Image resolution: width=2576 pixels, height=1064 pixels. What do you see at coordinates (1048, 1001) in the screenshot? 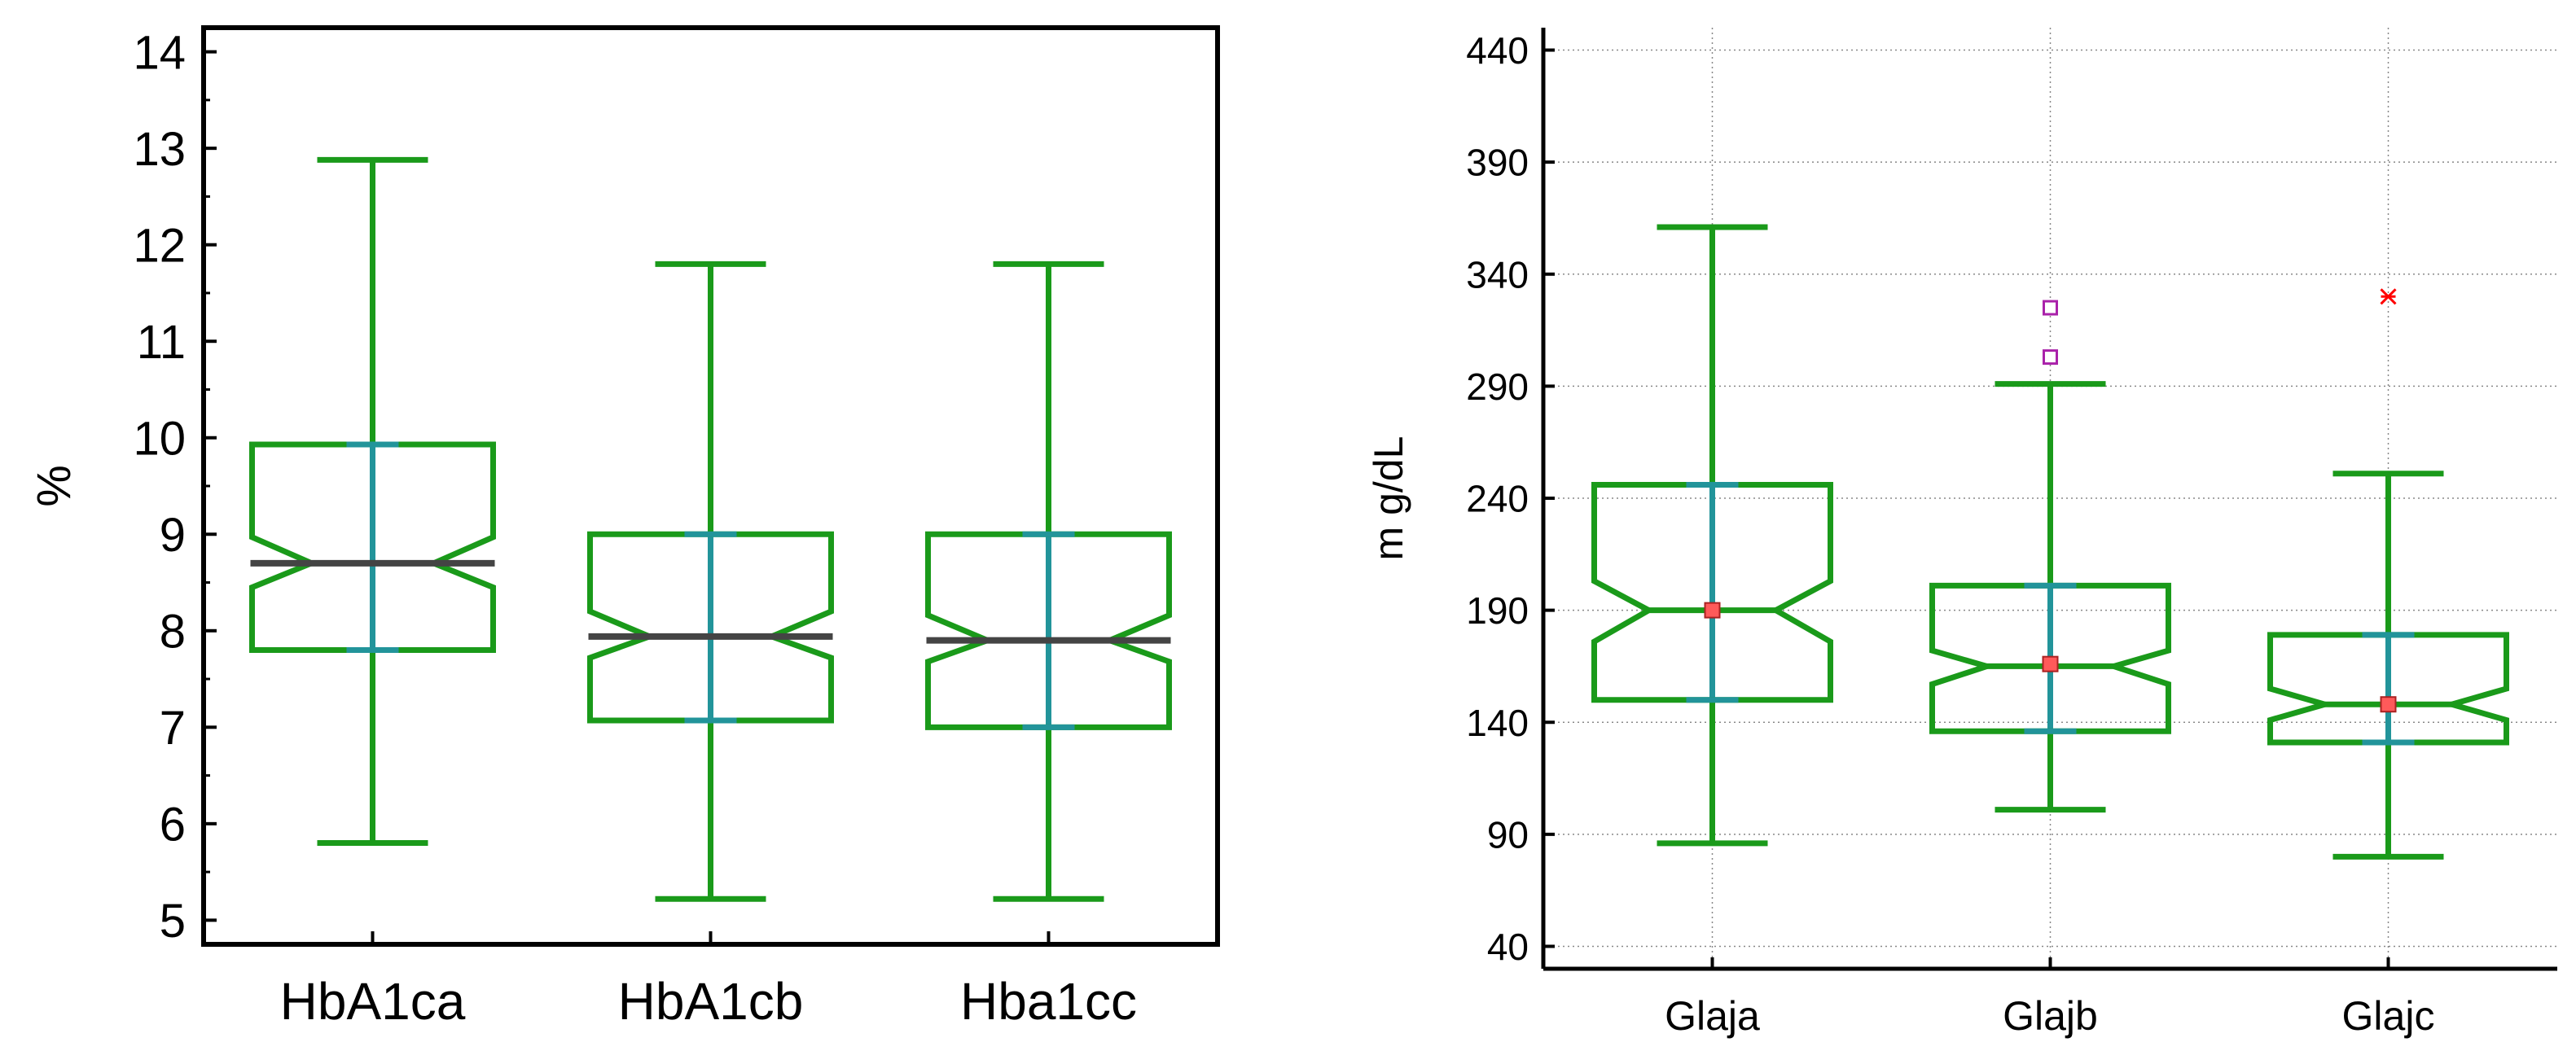
I see `category-label: Hba1cc` at bounding box center [1048, 1001].